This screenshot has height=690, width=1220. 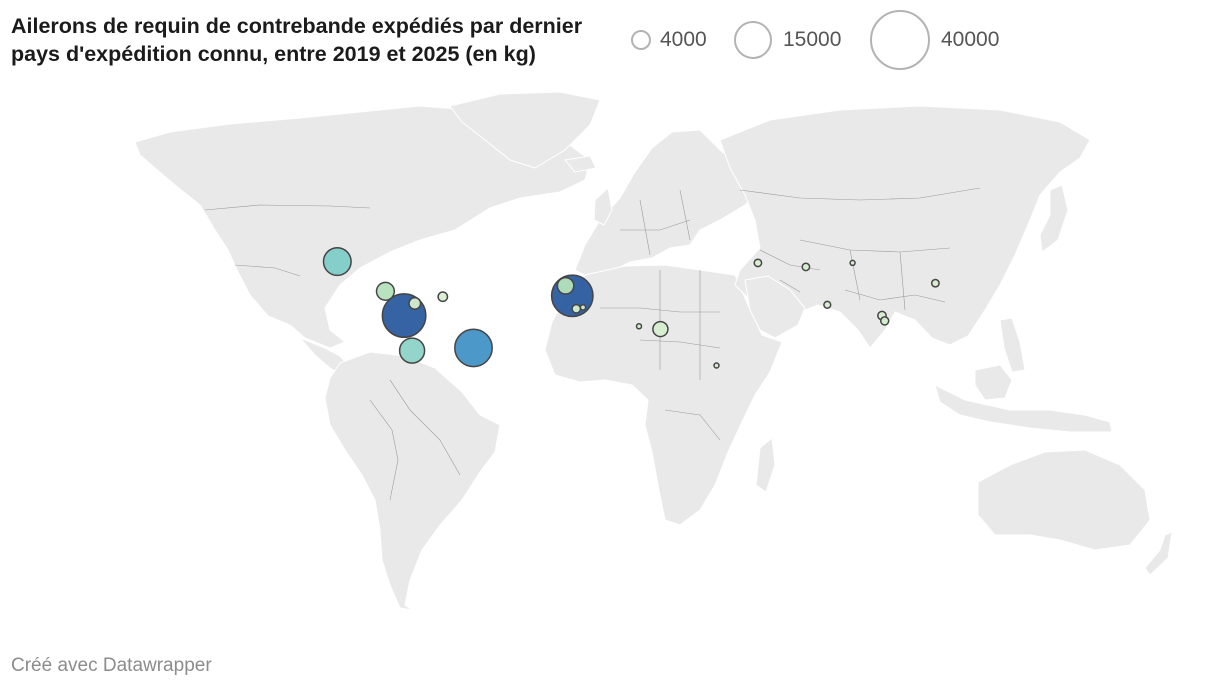 What do you see at coordinates (692, 425) in the screenshot?
I see `border-africa-south` at bounding box center [692, 425].